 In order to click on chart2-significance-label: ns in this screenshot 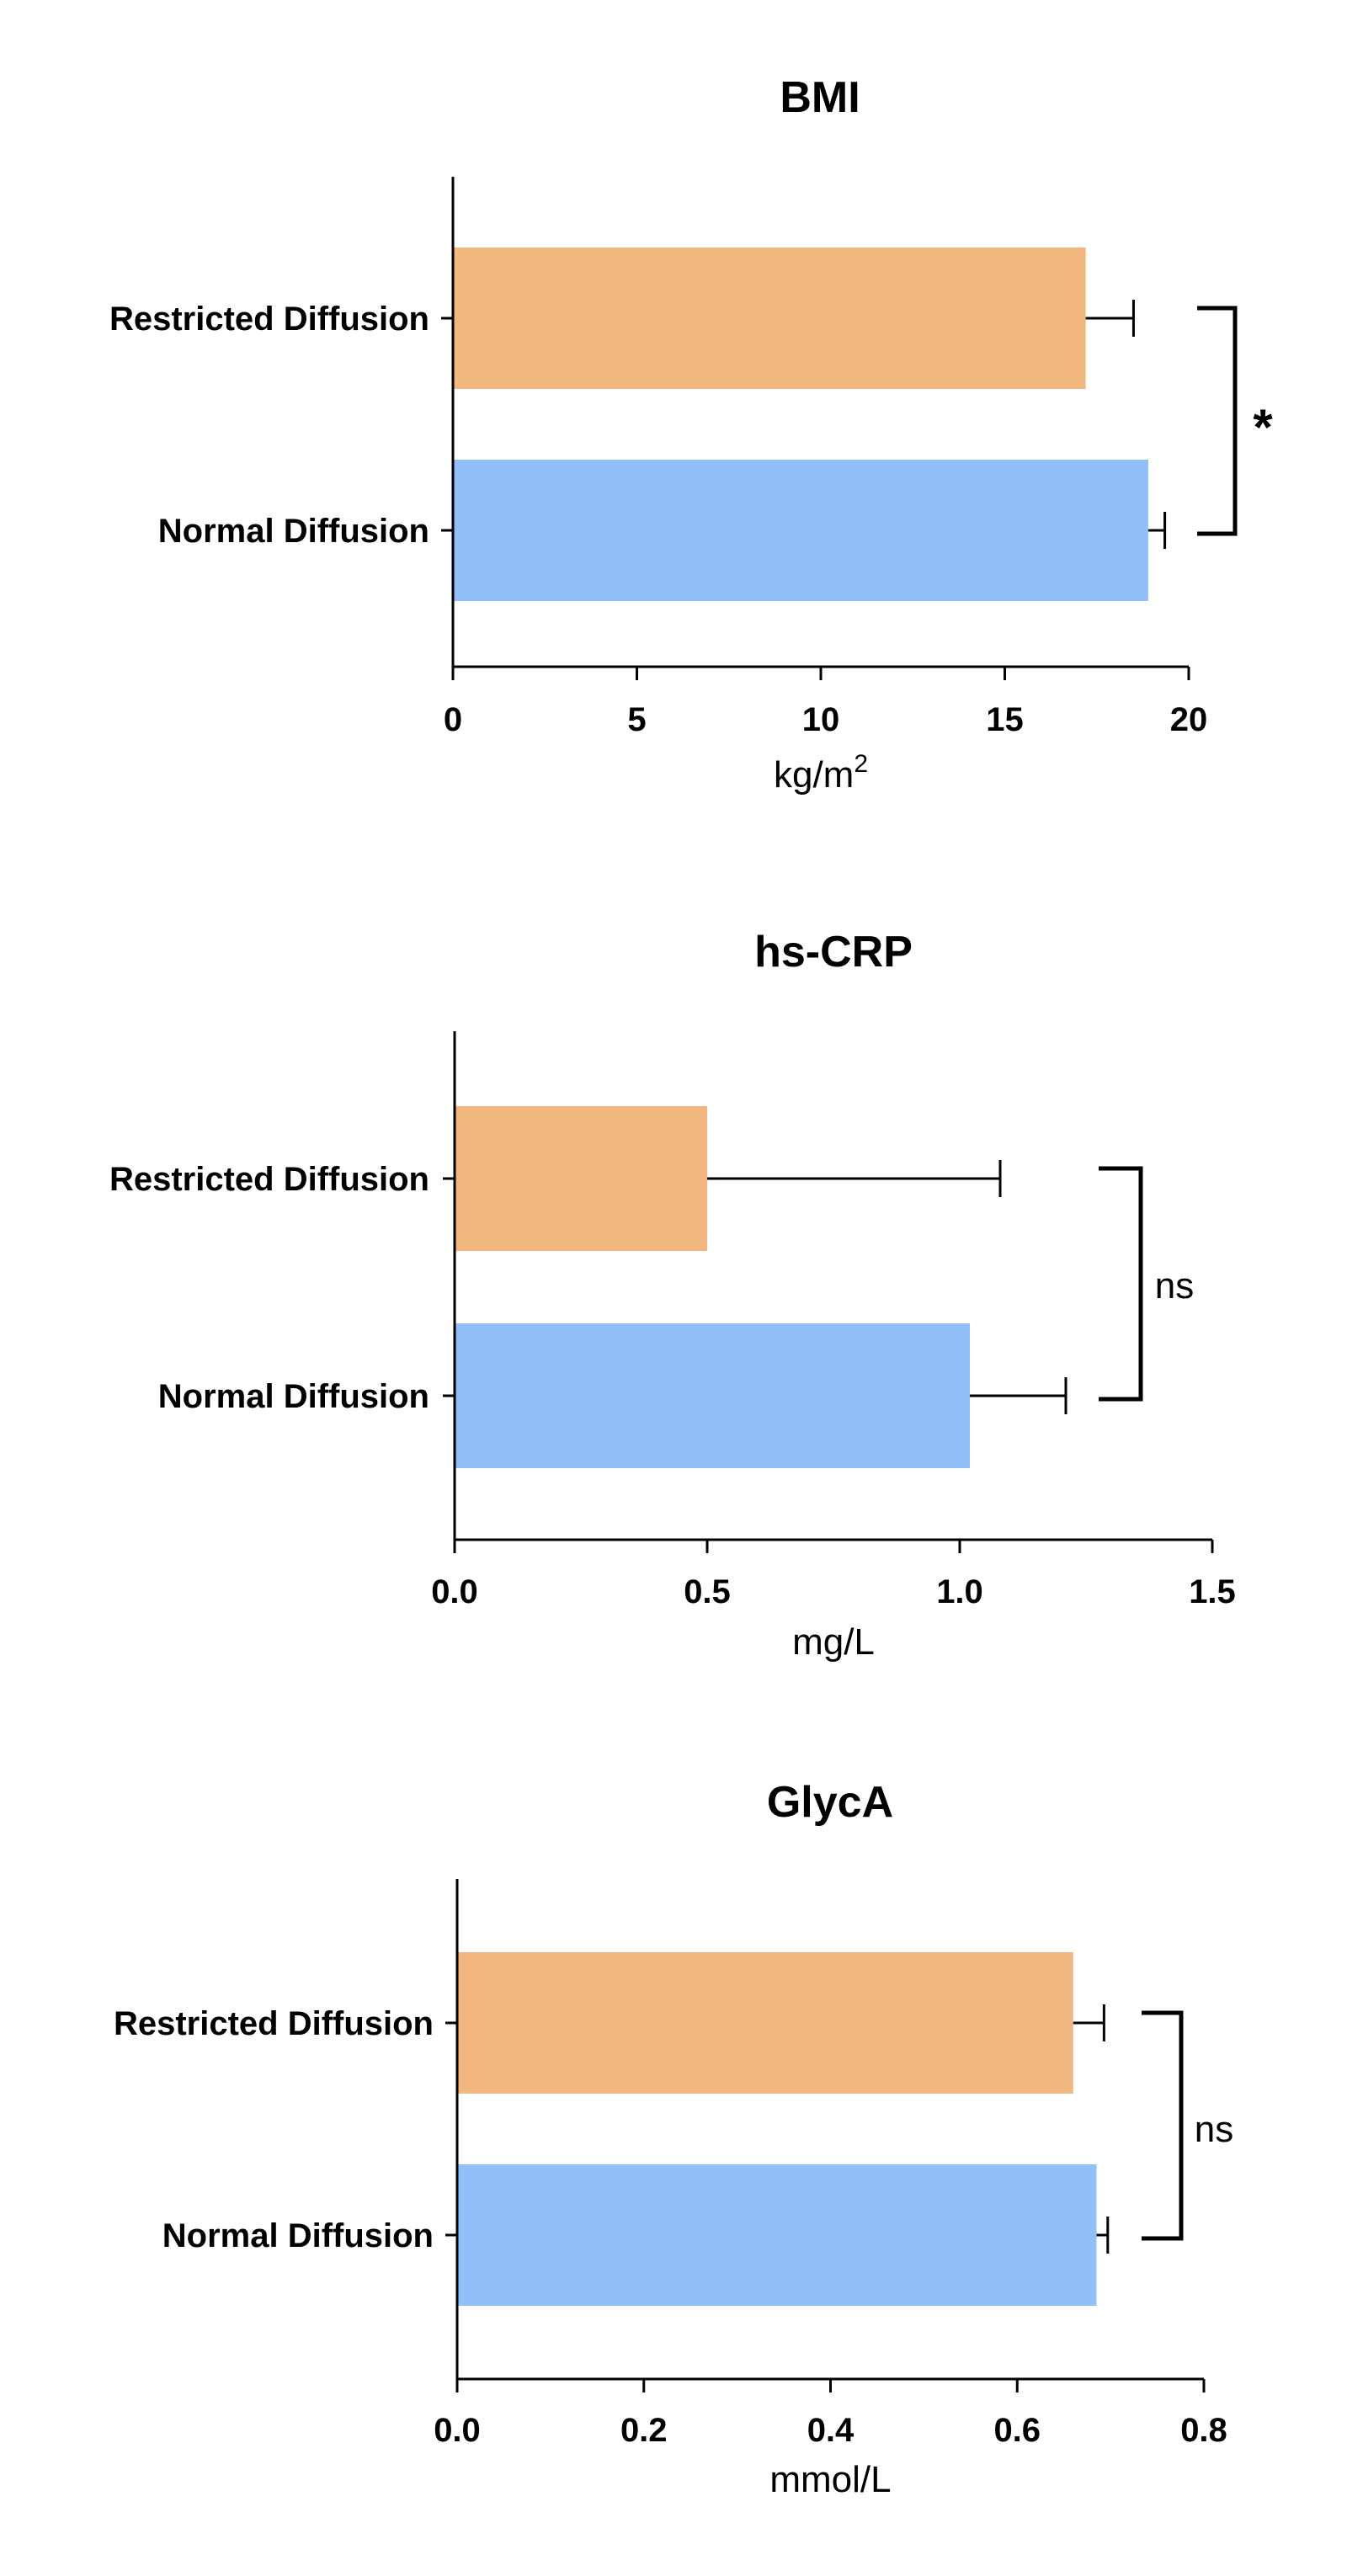, I will do `click(1174, 1286)`.